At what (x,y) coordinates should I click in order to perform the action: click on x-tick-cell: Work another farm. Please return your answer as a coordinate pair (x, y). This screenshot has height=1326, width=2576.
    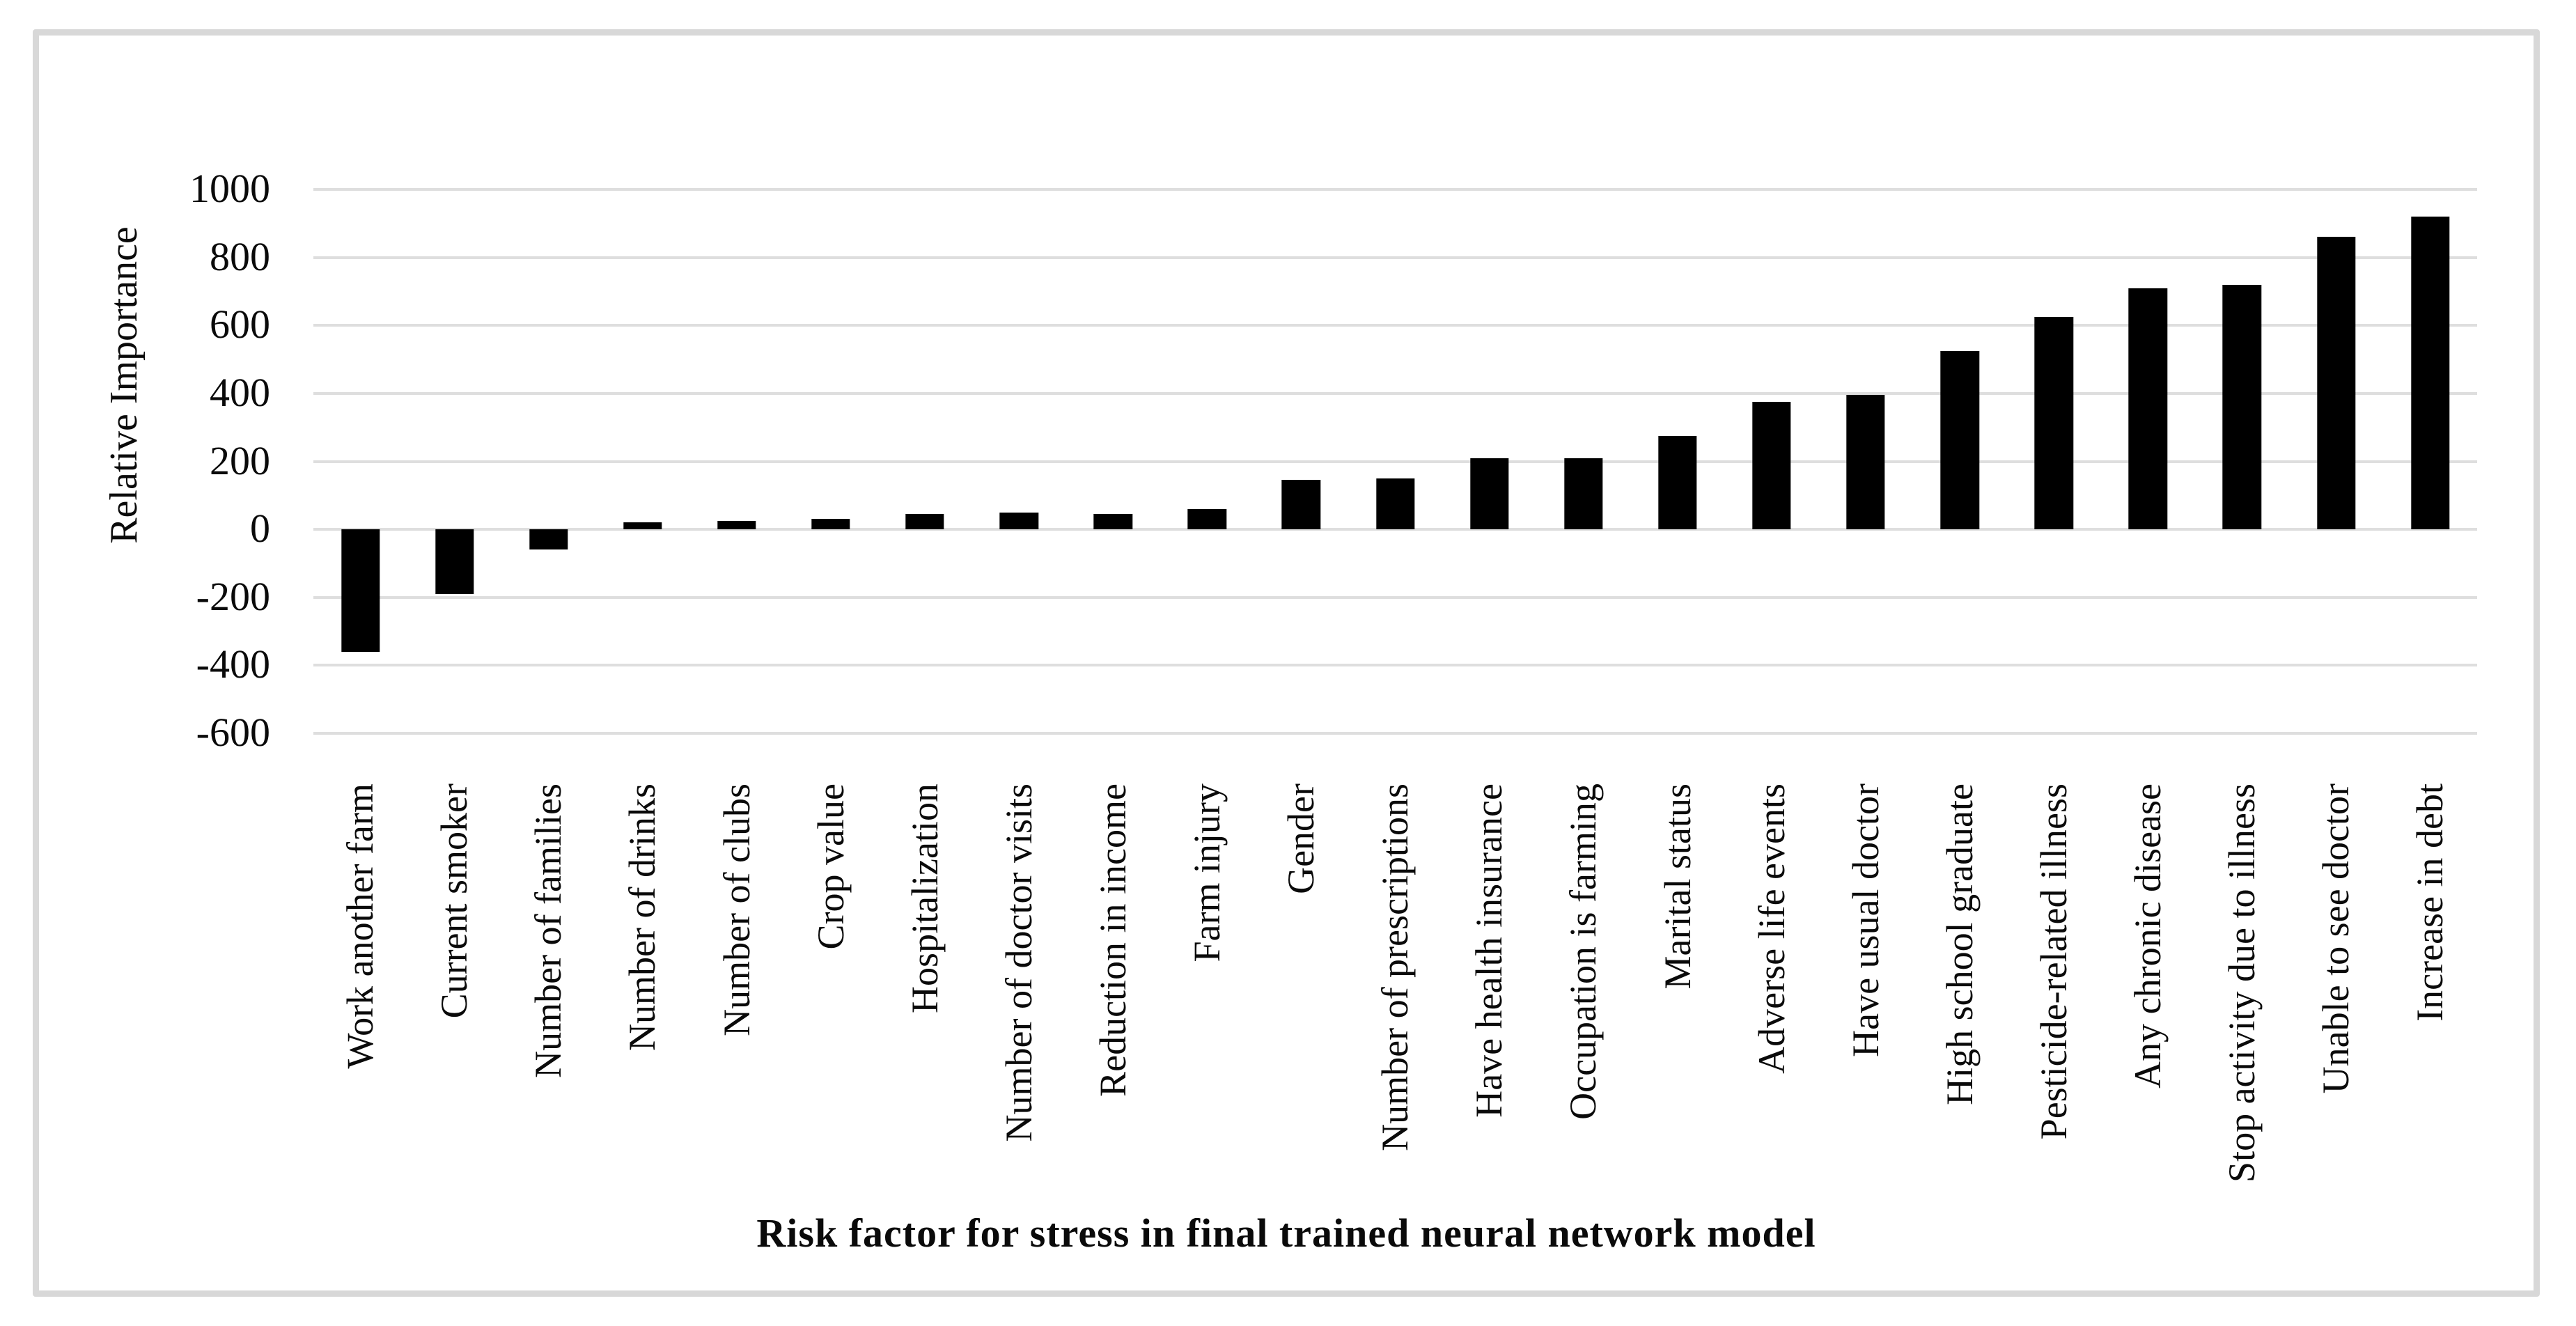
    Looking at the image, I should click on (360, 925).